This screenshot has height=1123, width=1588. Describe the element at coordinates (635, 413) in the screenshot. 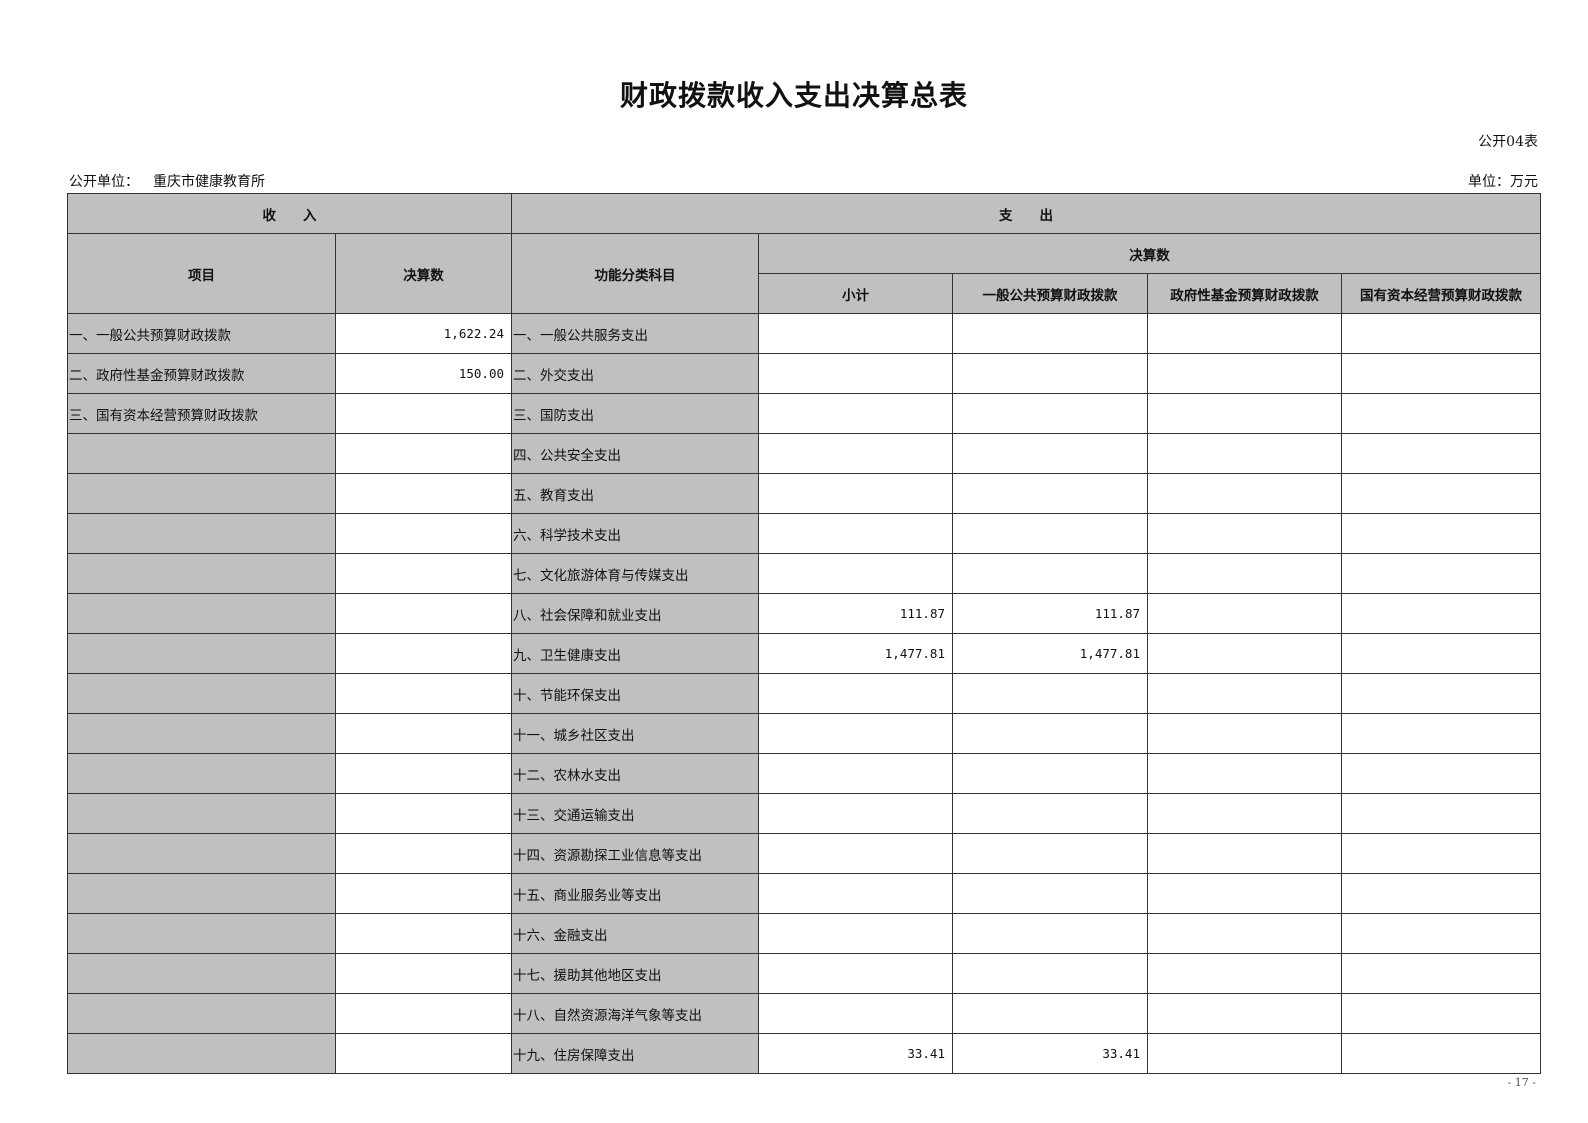

I see `function-category-cell: 三、国防支出` at that location.